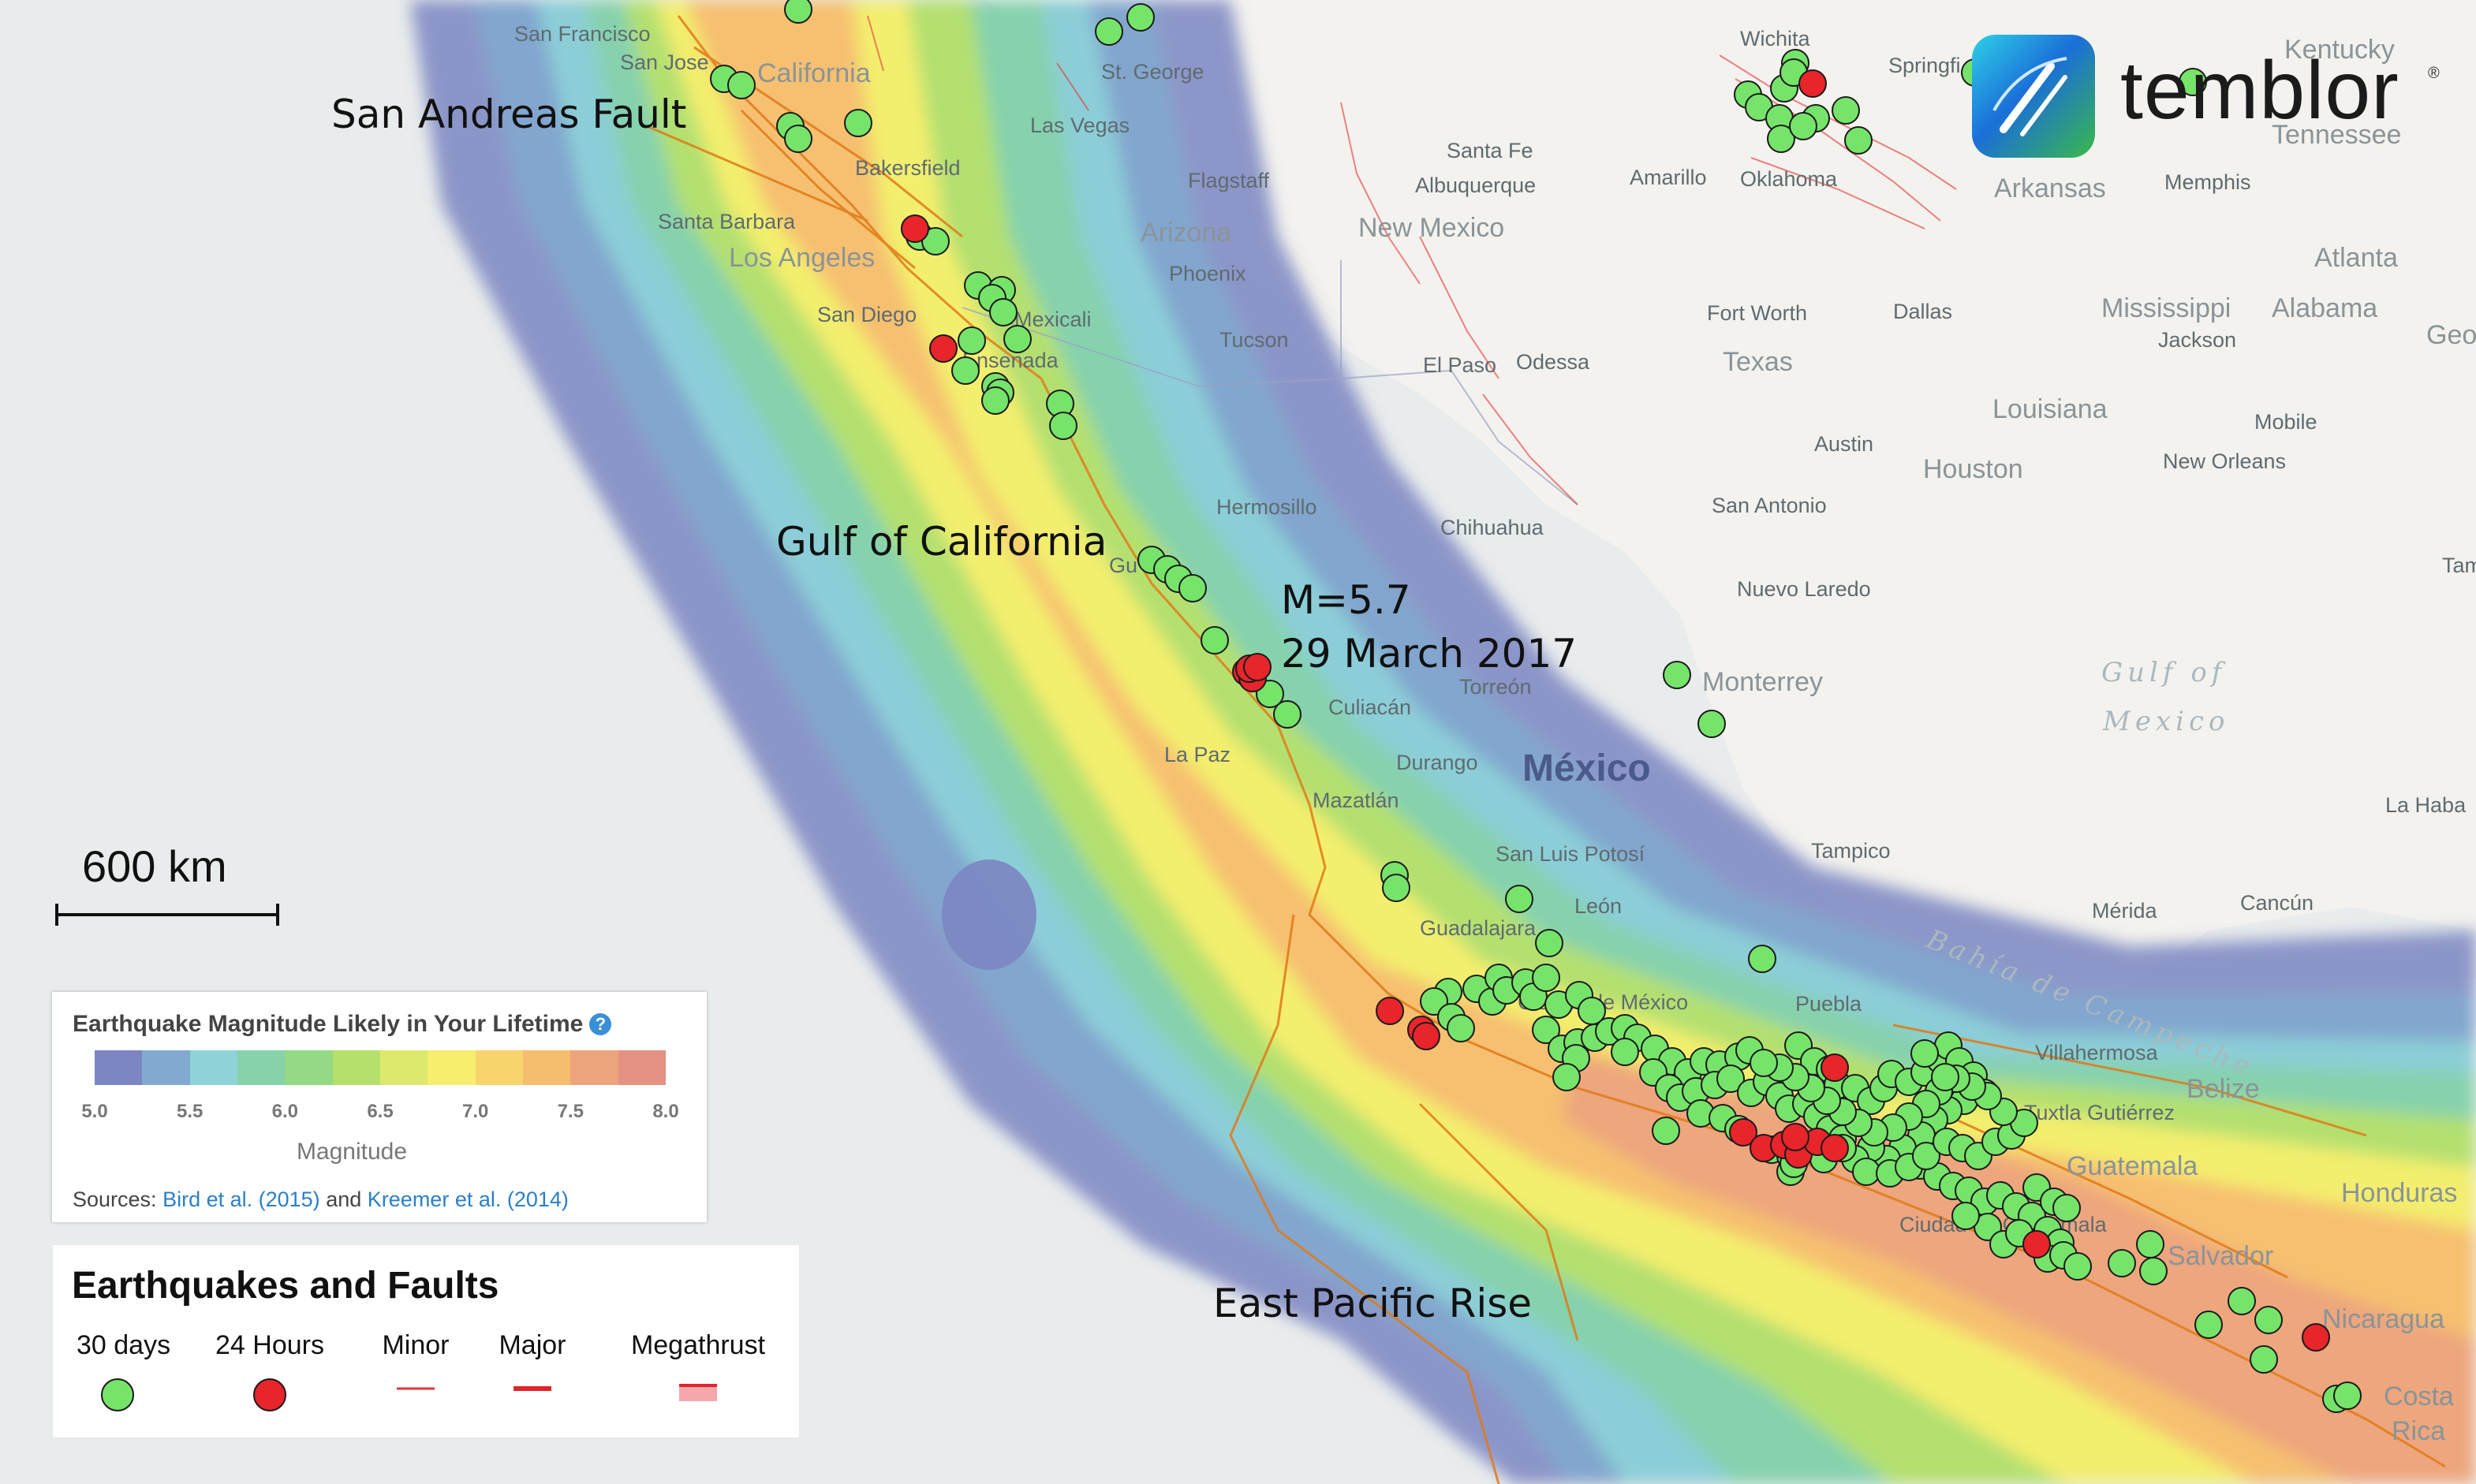  I want to click on scale-bar-label: 600 km, so click(154, 866).